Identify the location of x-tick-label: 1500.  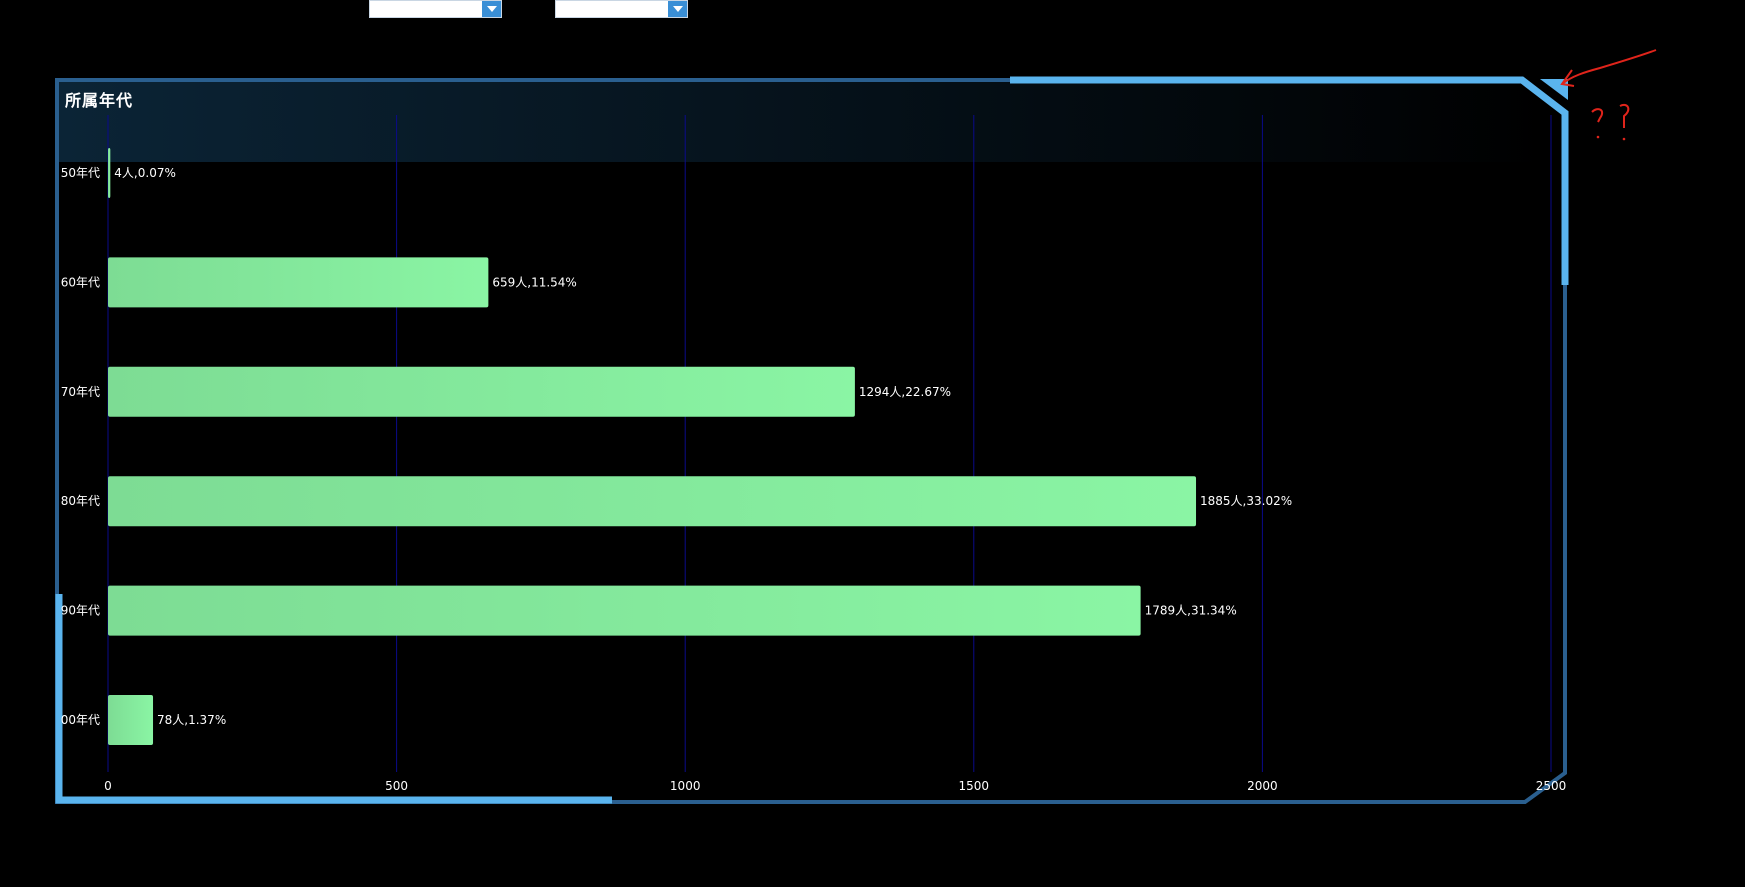
(974, 786).